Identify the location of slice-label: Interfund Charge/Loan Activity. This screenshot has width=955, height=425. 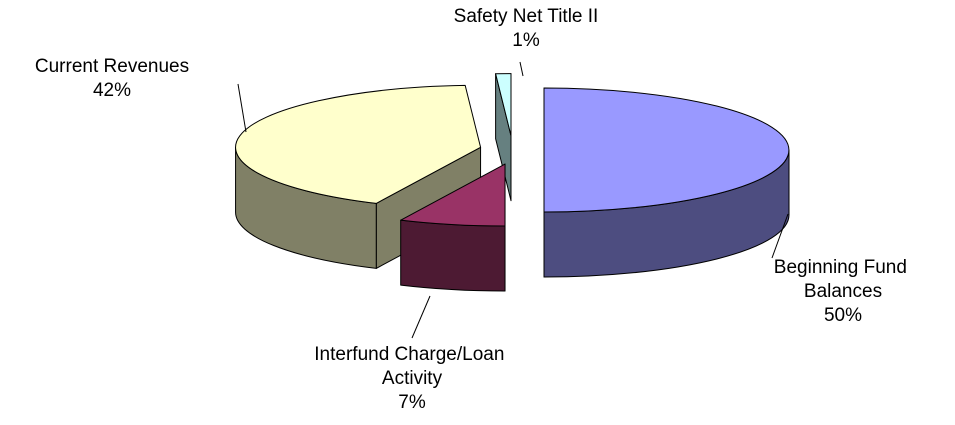
(411, 366).